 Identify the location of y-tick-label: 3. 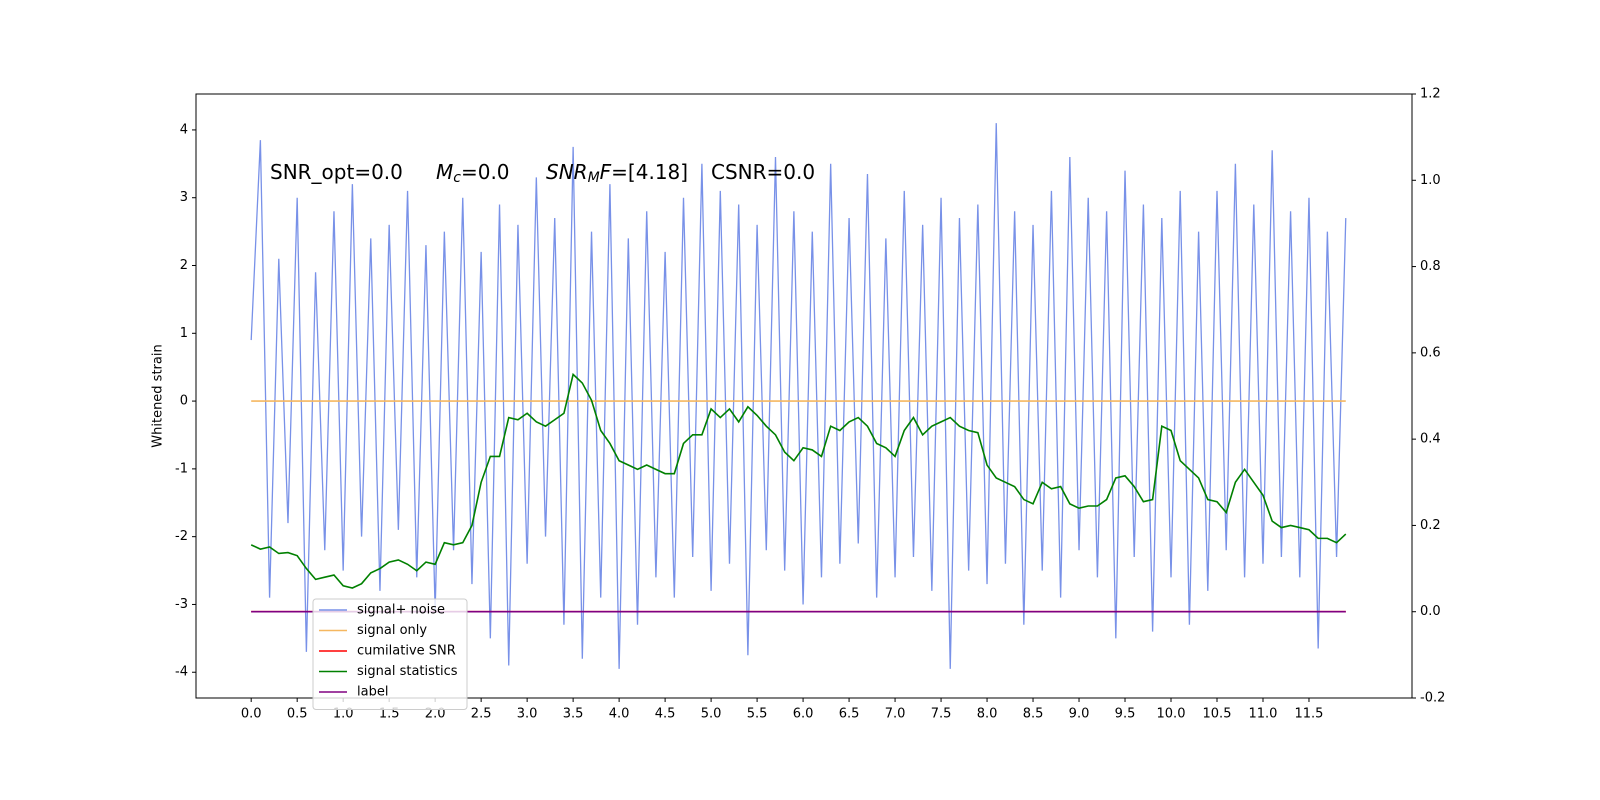
(184, 197).